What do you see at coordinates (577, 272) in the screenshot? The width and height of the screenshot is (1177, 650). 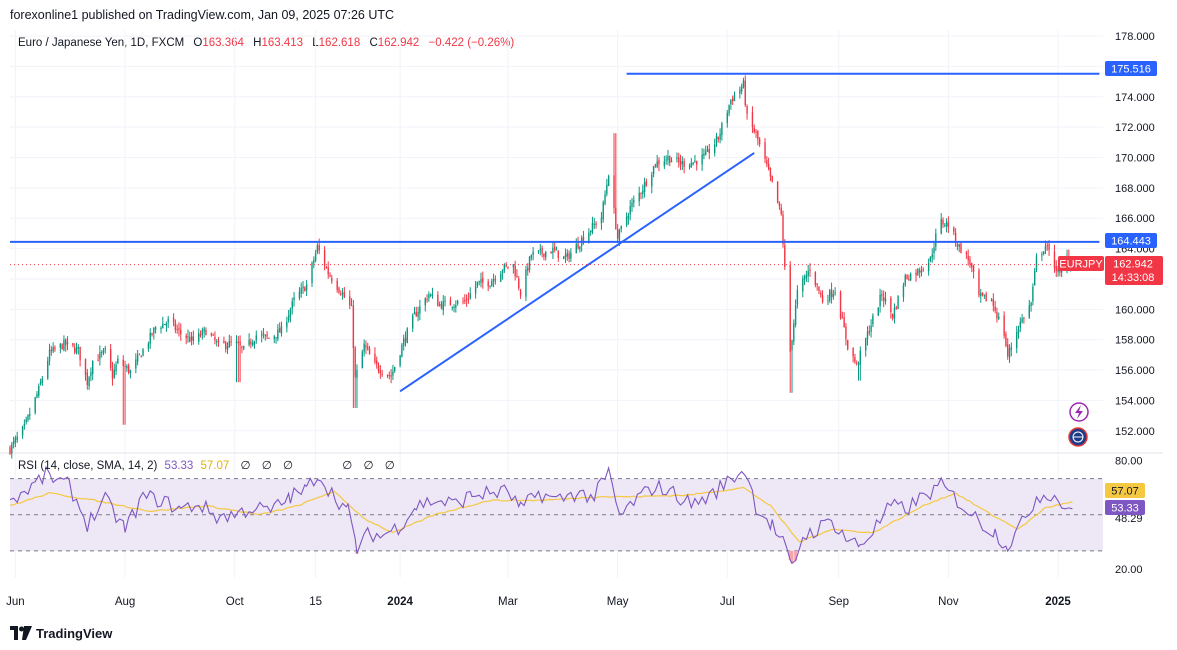 I see `trend-line` at bounding box center [577, 272].